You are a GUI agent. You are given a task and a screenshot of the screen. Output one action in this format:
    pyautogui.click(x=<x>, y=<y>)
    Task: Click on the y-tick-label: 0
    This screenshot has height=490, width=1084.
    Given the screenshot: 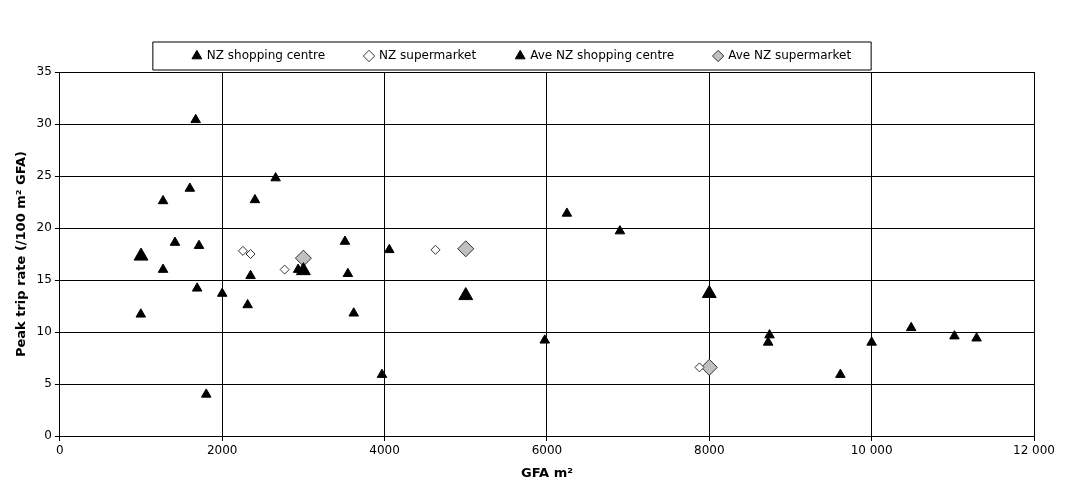 What is the action you would take?
    pyautogui.click(x=48, y=435)
    